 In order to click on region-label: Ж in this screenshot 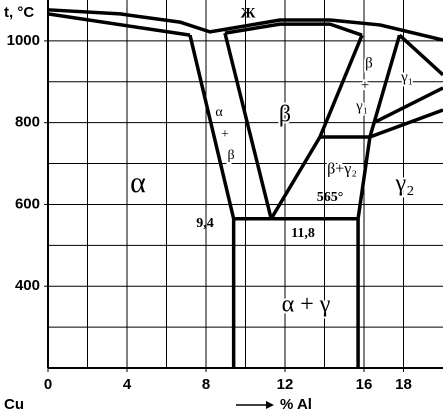, I will do `click(248, 13)`.